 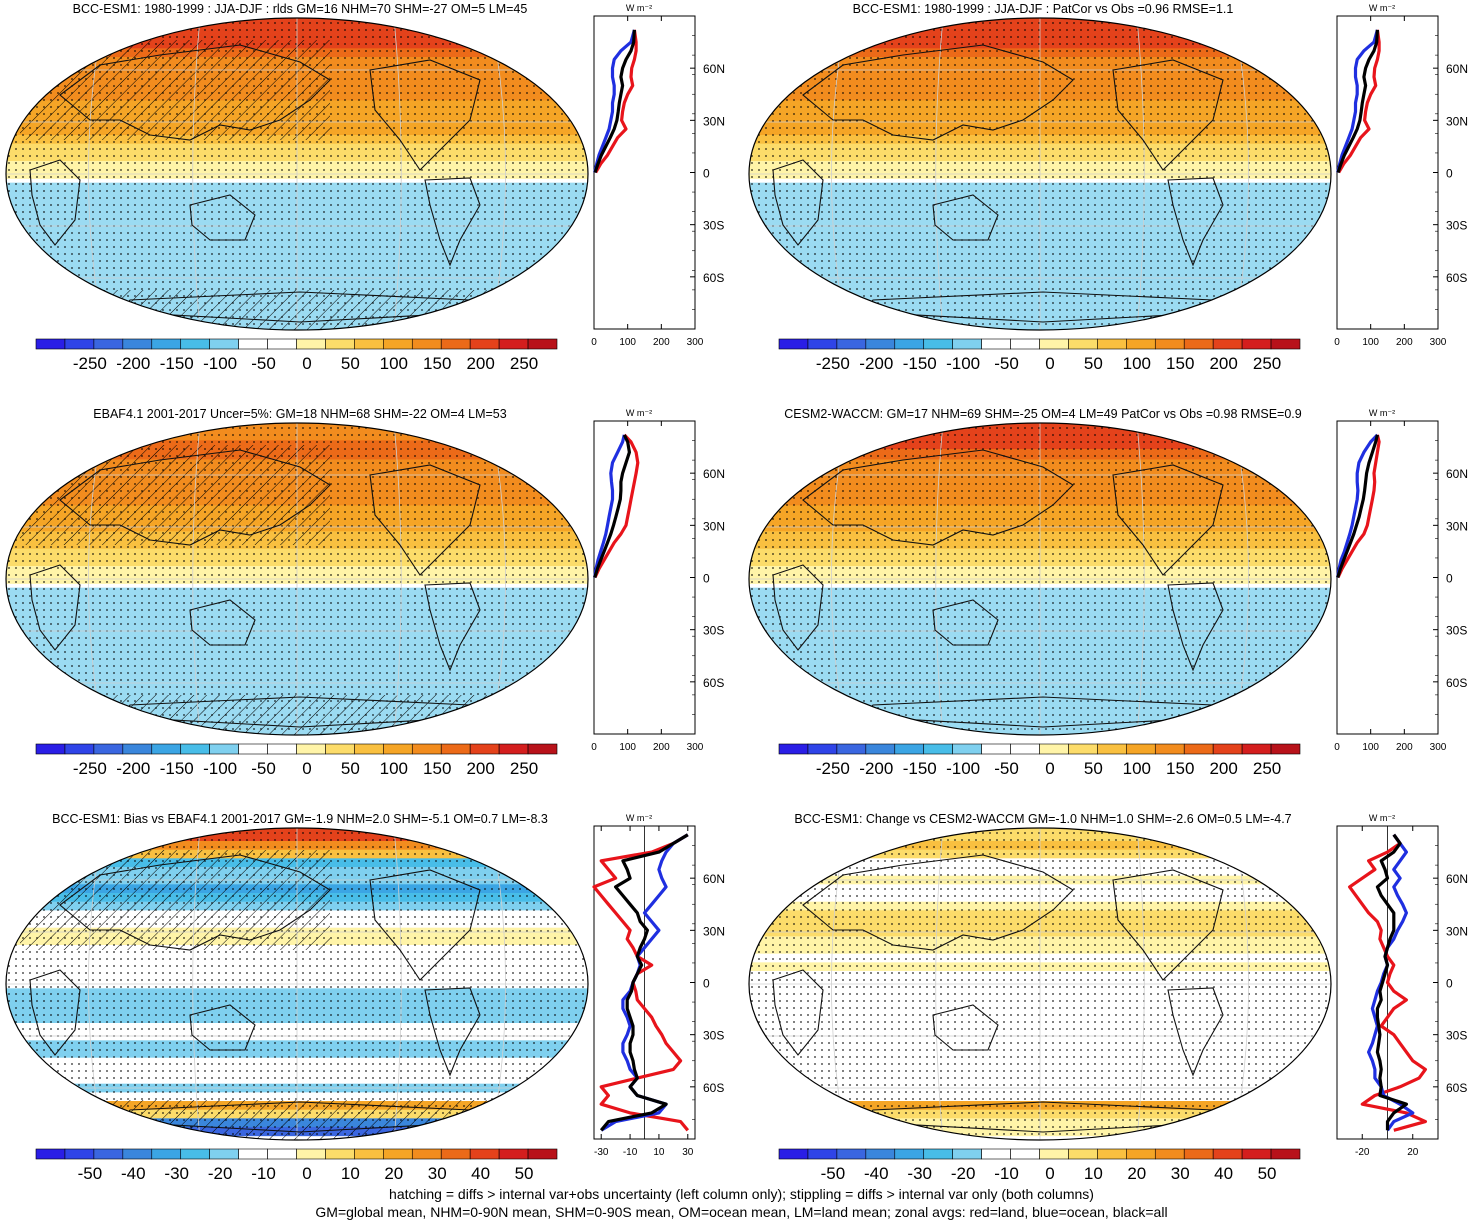 I want to click on colorbar-tick-label: -30, so click(x=919, y=1173).